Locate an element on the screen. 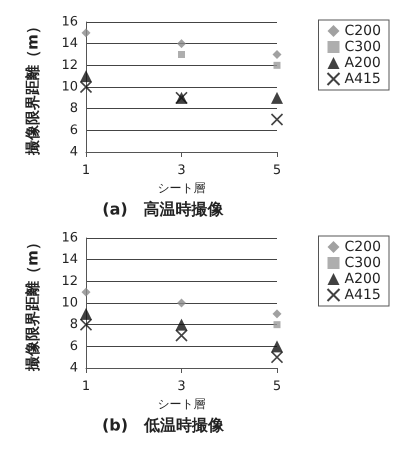  text: (a) 高温時撮像 is located at coordinates (163, 209).